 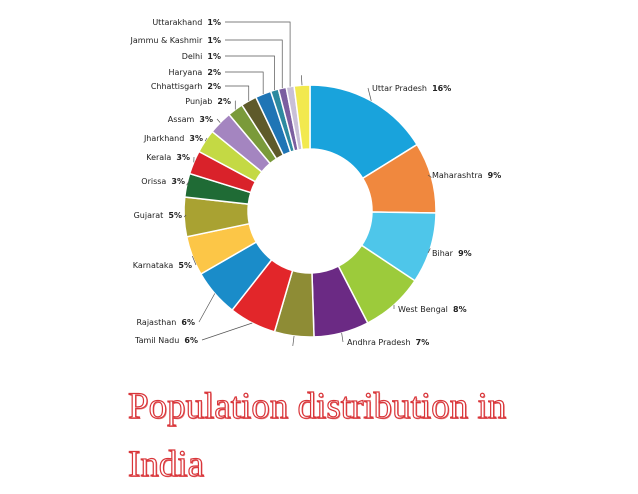 What do you see at coordinates (399, 88) in the screenshot?
I see `category-label: Uttar Pradesh` at bounding box center [399, 88].